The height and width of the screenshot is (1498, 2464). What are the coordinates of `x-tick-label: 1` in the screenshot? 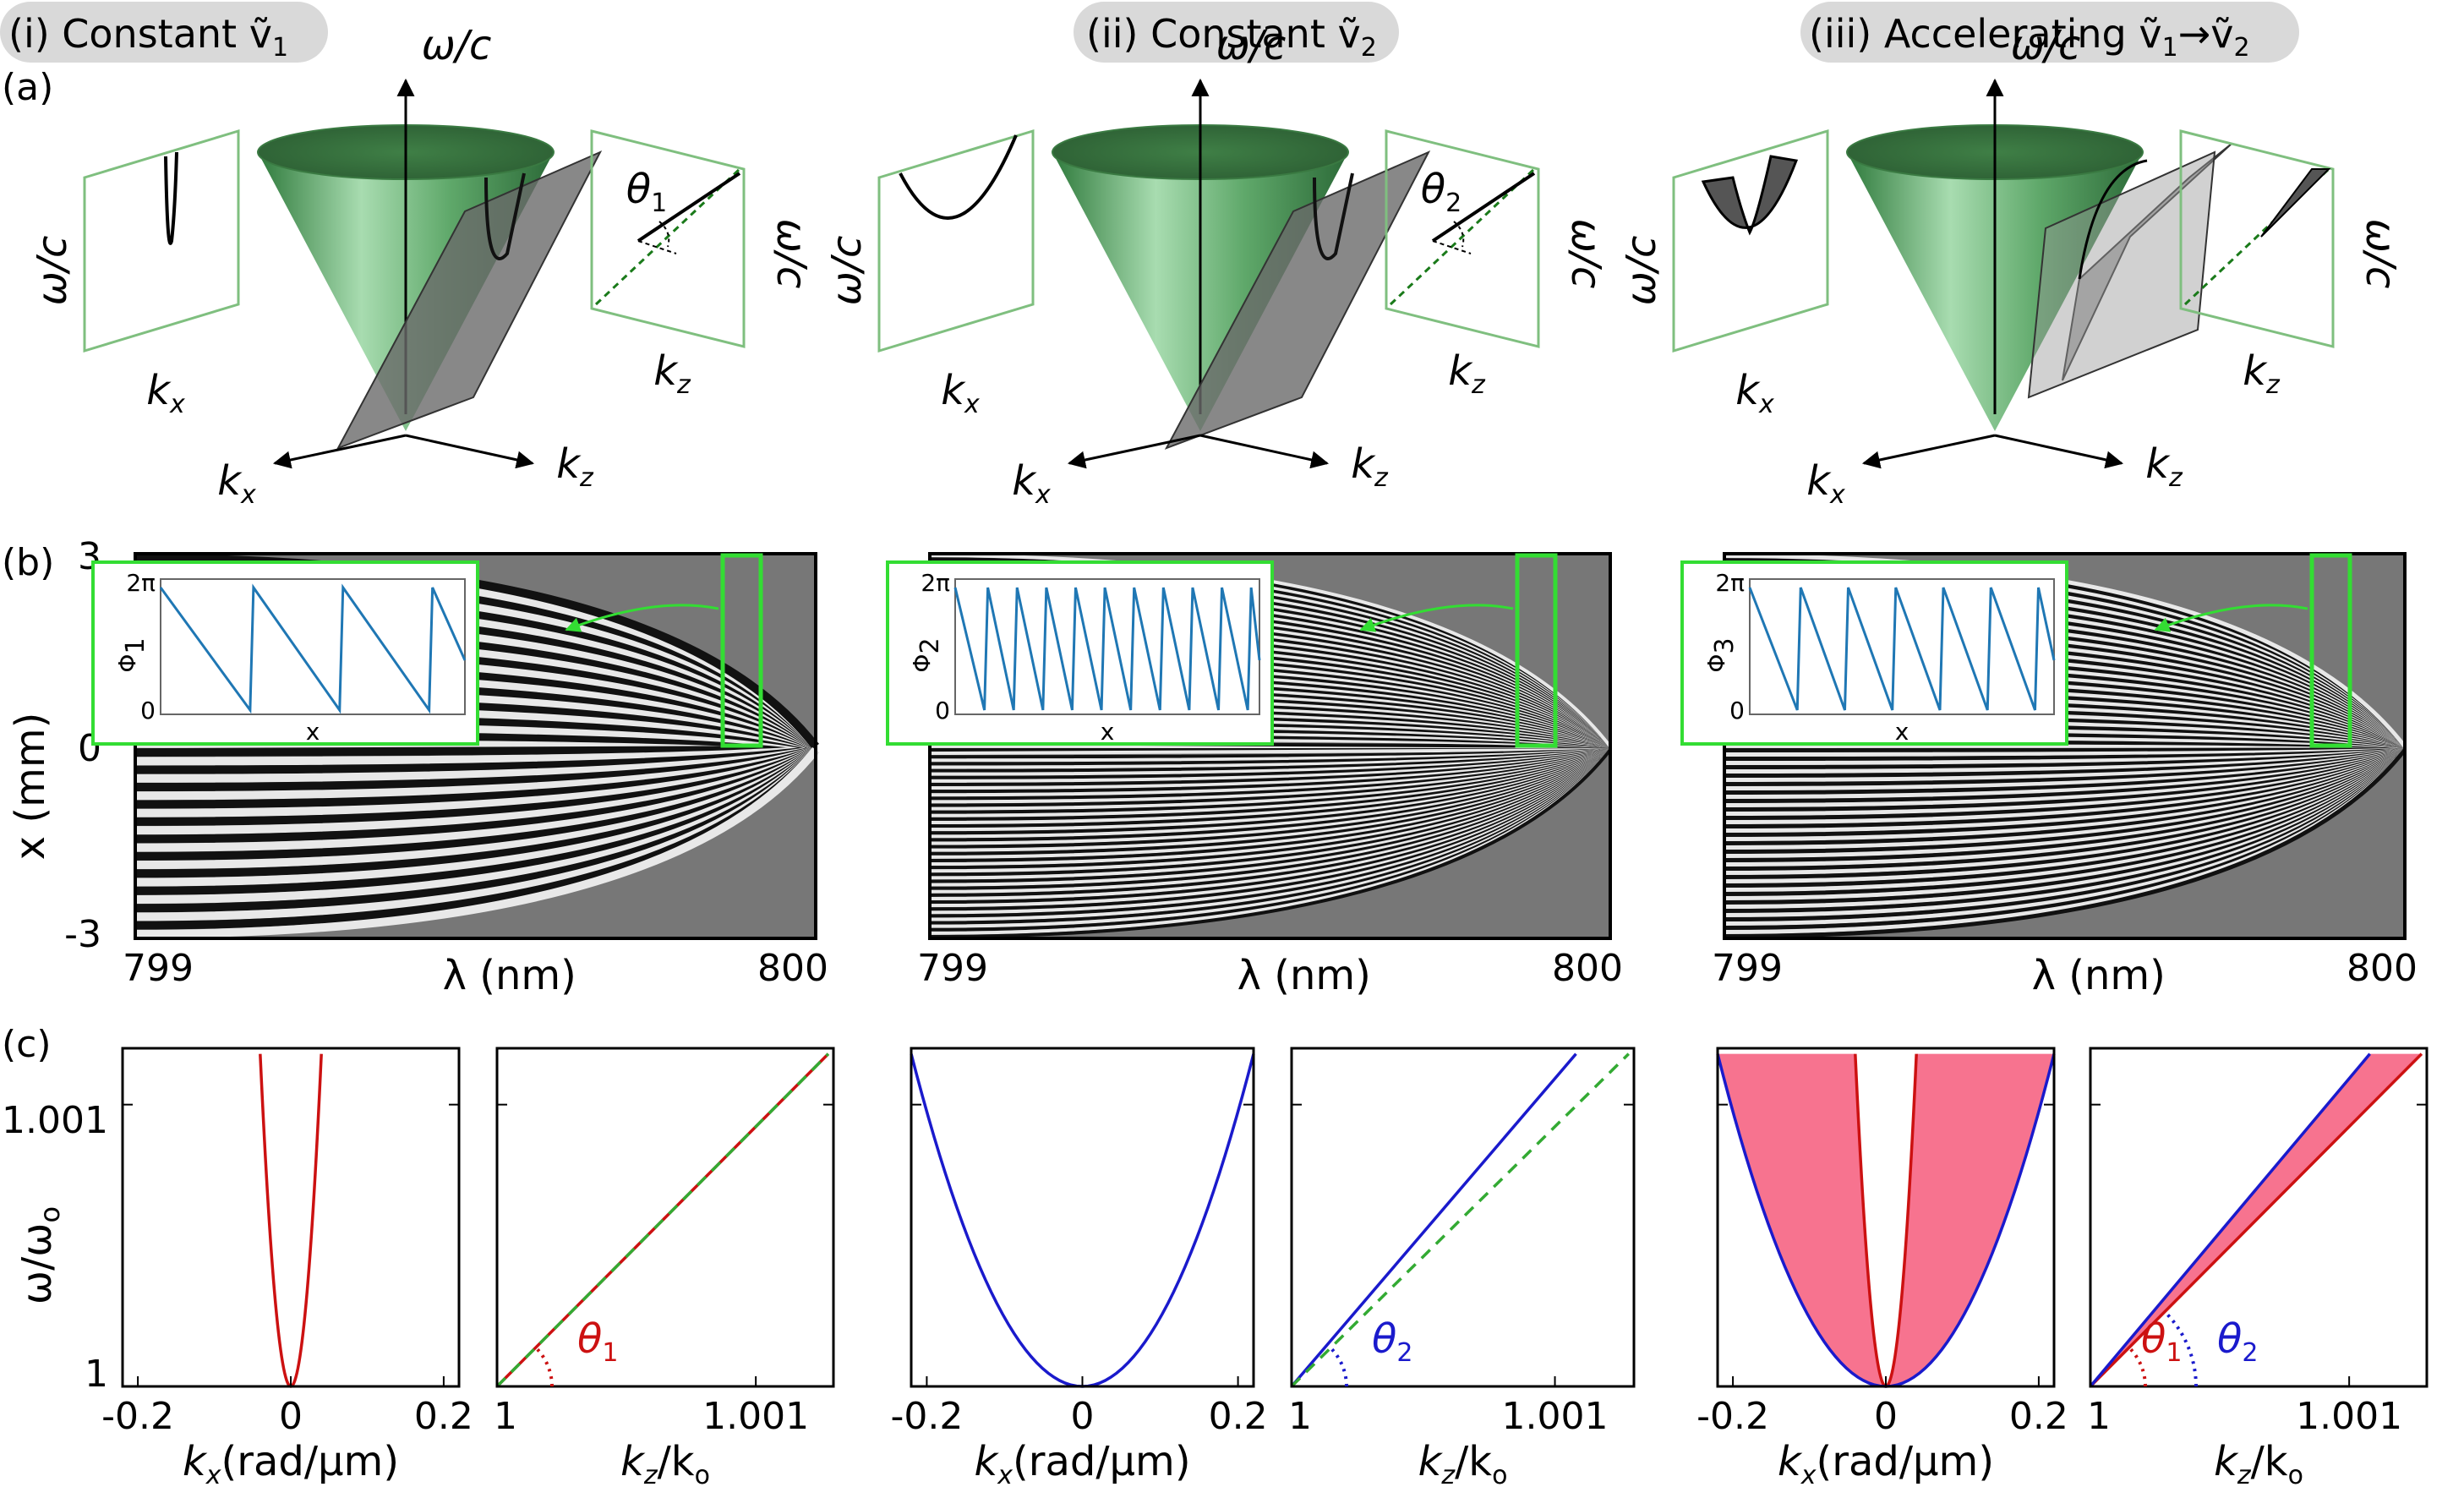 It's located at (1300, 1416).